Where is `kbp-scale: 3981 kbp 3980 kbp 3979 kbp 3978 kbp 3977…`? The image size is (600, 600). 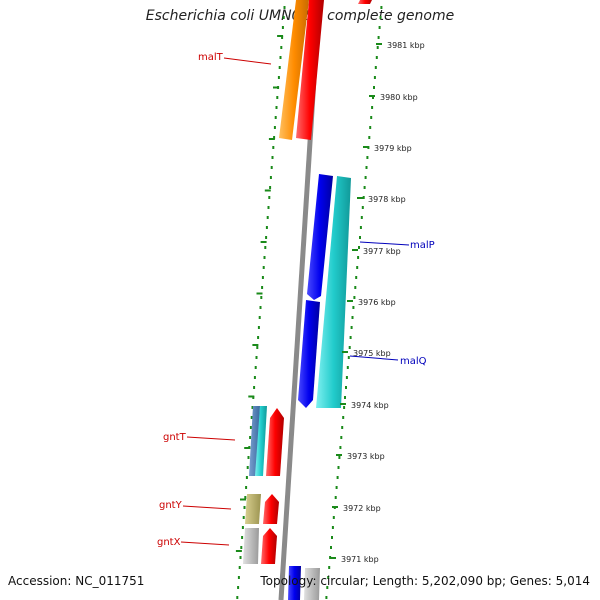
kbp-scale: 3981 kbp 3980 kbp 3979 kbp 3978 kbp 3977… is located at coordinates (377, 302).